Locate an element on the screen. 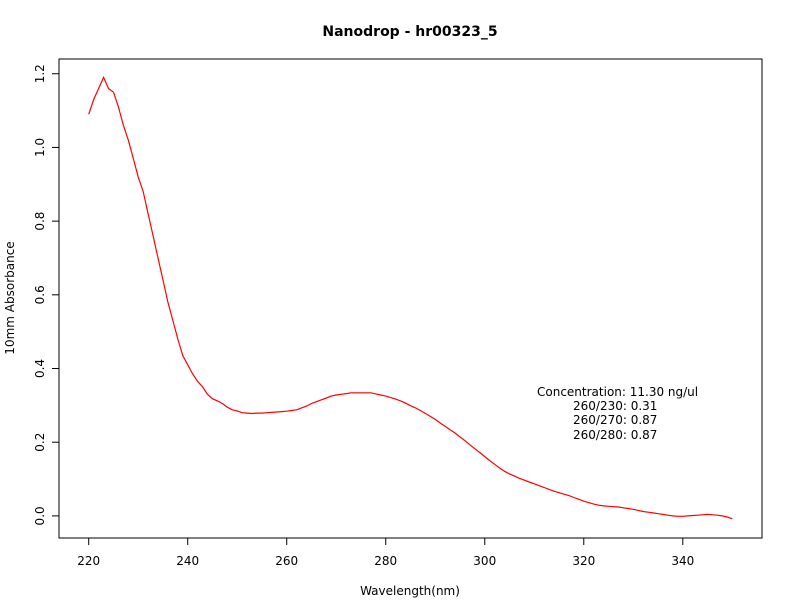 This screenshot has height=612, width=792. y-axis: 0.0 0.2 0.4 0.6 0.8 1.0 1.2 is located at coordinates (46, 294).